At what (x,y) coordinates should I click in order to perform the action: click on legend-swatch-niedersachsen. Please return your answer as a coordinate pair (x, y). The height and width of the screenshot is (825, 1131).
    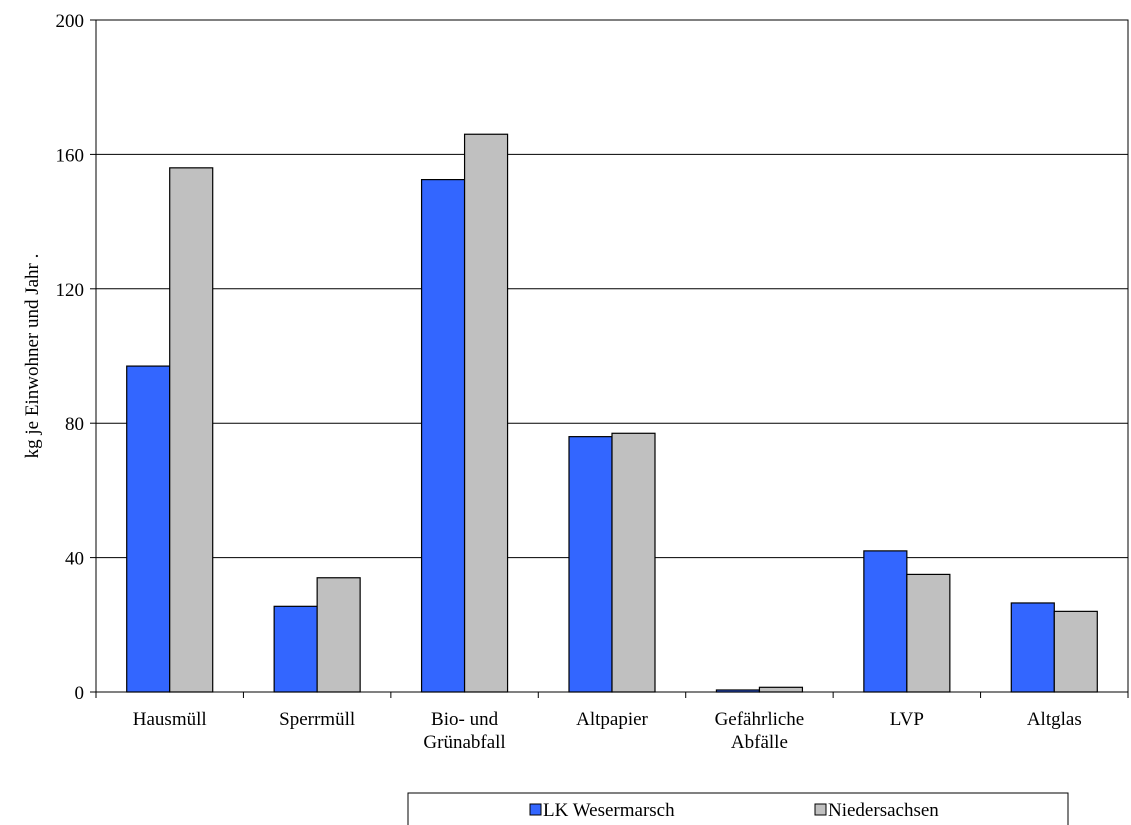
    Looking at the image, I should click on (820, 809).